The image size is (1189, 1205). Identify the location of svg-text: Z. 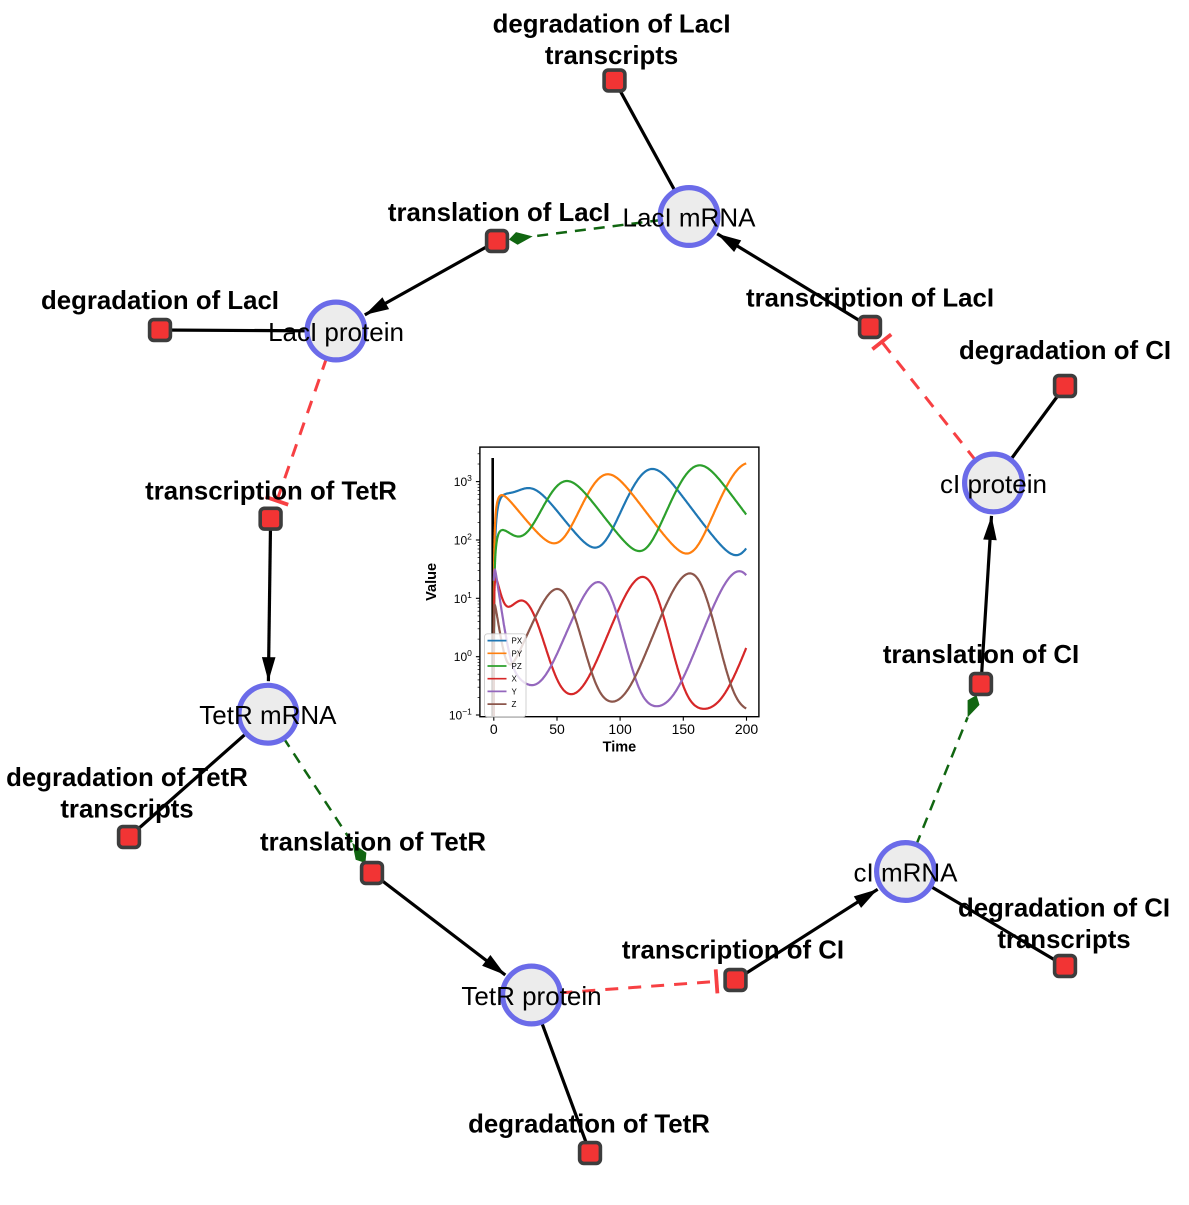
(514, 704).